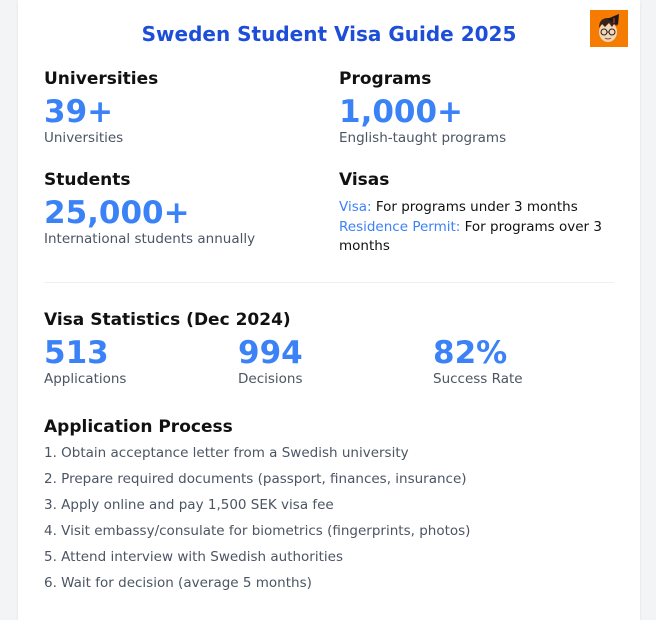 The width and height of the screenshot is (656, 620). What do you see at coordinates (385, 79) in the screenshot?
I see `programs-heading: Programs` at bounding box center [385, 79].